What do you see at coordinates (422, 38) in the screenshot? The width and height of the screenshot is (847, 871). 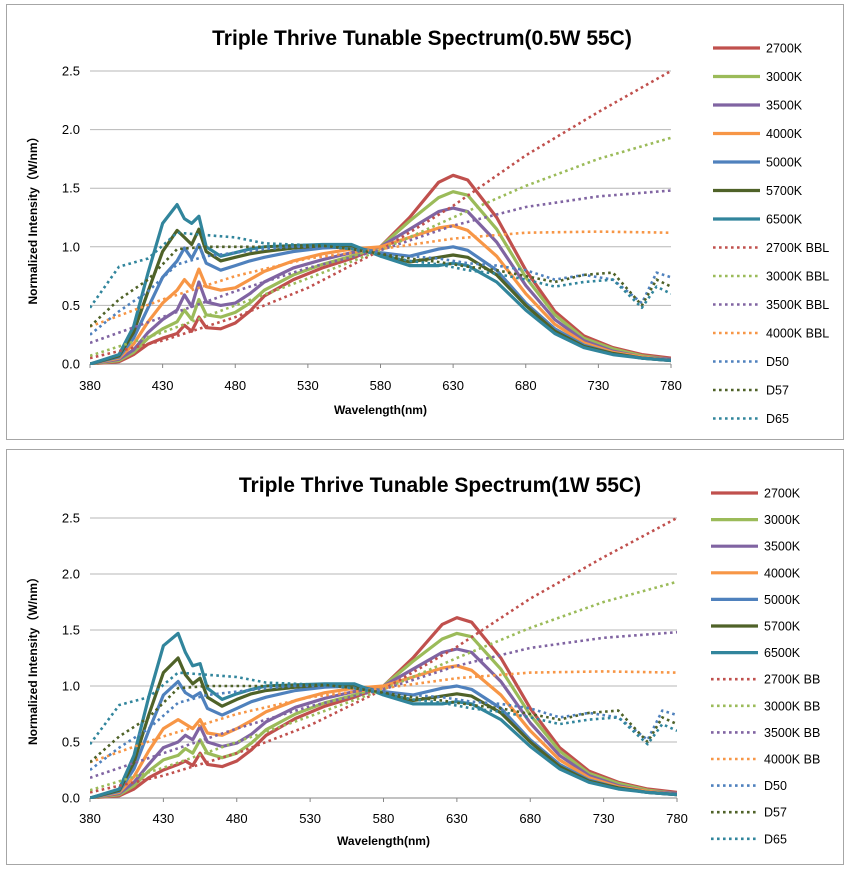 I see `chart-title: Triple Thrive Tunable Spectrum(0.5W 55C)` at bounding box center [422, 38].